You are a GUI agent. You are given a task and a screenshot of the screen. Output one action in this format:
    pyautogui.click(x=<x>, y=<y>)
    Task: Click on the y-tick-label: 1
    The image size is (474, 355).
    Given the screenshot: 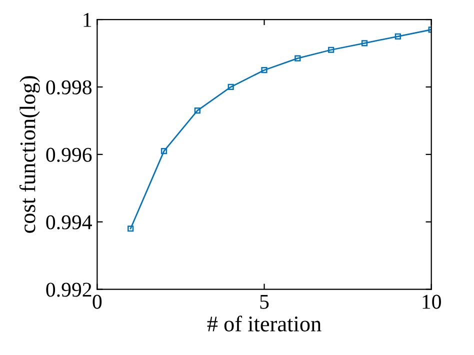 What is the action you would take?
    pyautogui.click(x=88, y=20)
    